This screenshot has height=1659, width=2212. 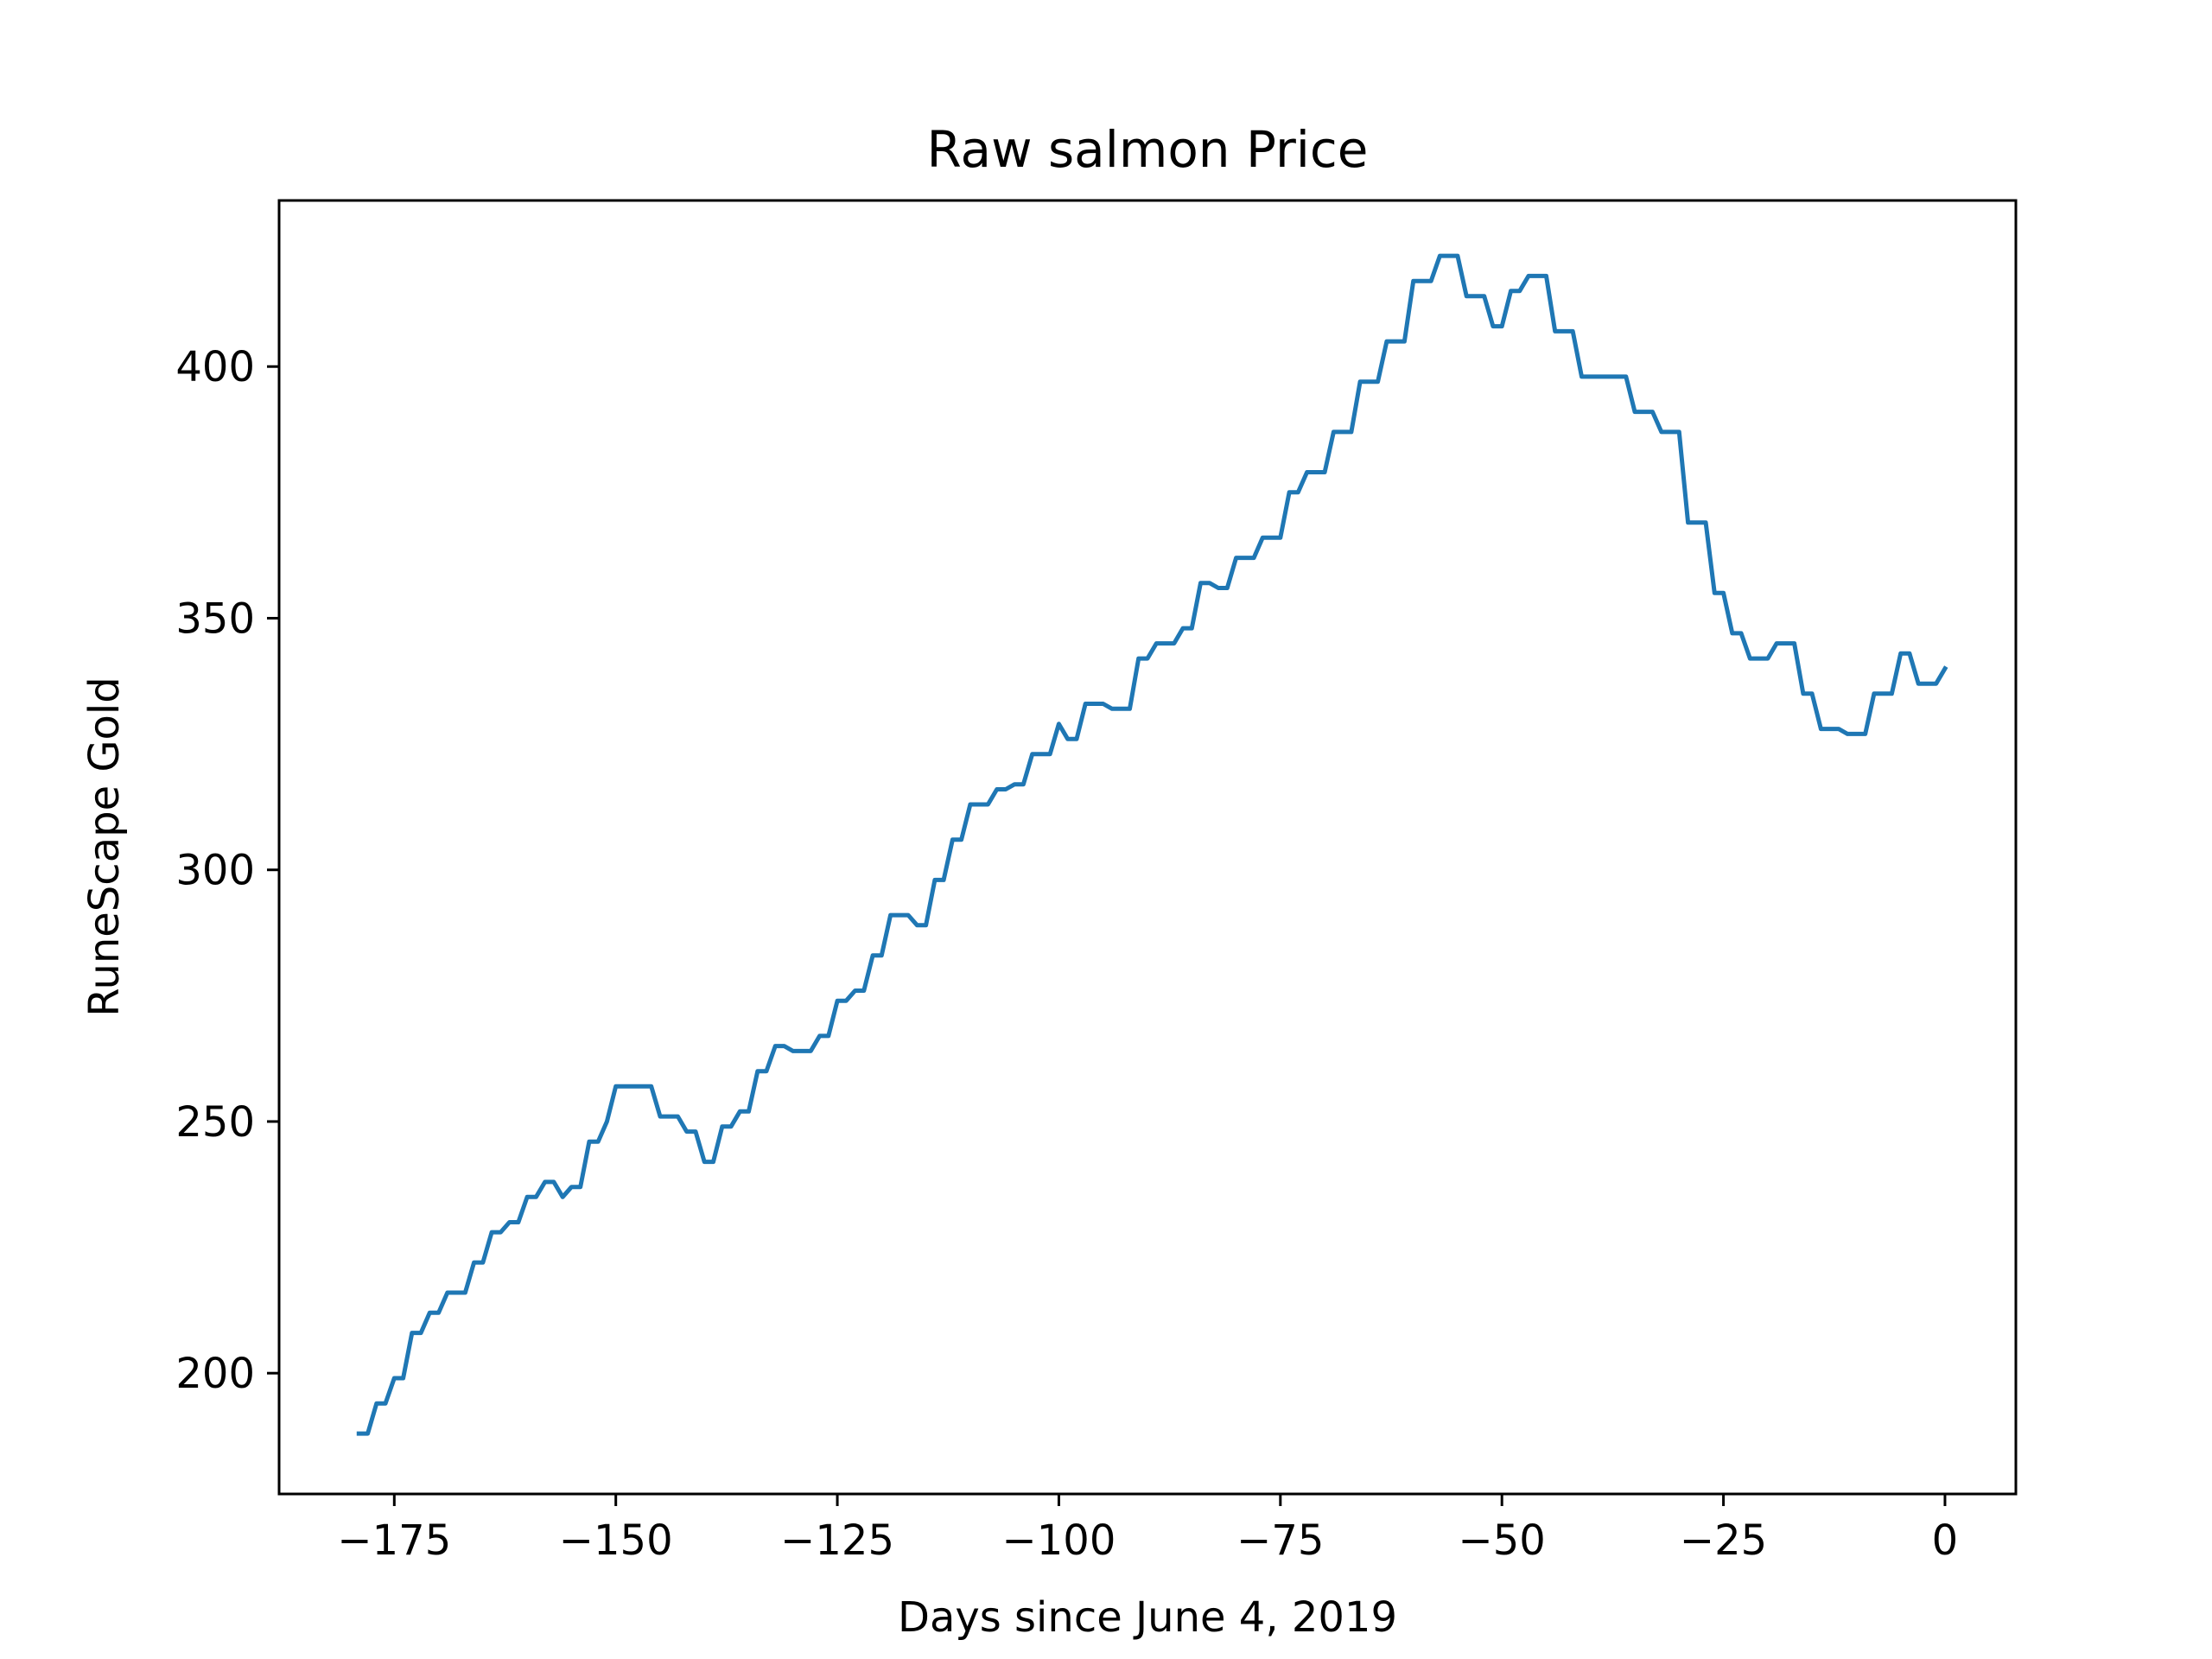 I want to click on y-tick-label: 300, so click(x=215, y=871).